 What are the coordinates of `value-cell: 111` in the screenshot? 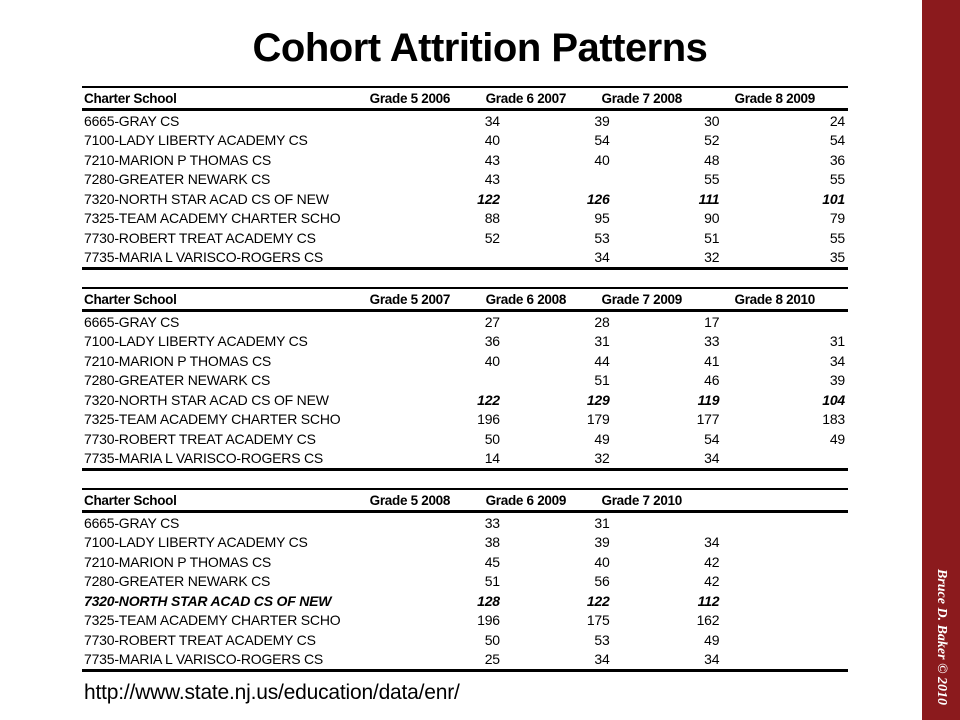 It's located at (709, 198).